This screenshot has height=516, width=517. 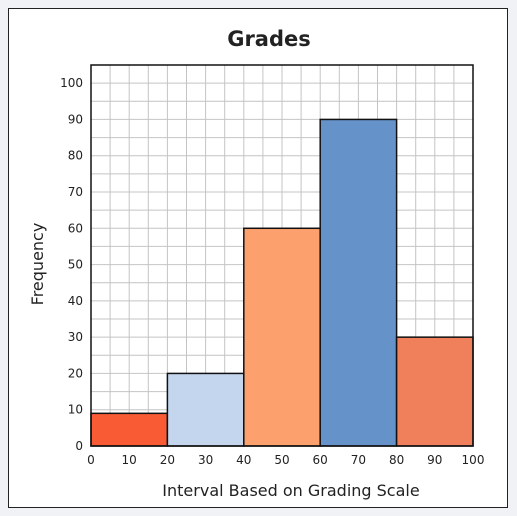 I want to click on x-axis-ticks: 0 10 20 30 40 50 60 70 80 90 100, so click(x=285, y=460).